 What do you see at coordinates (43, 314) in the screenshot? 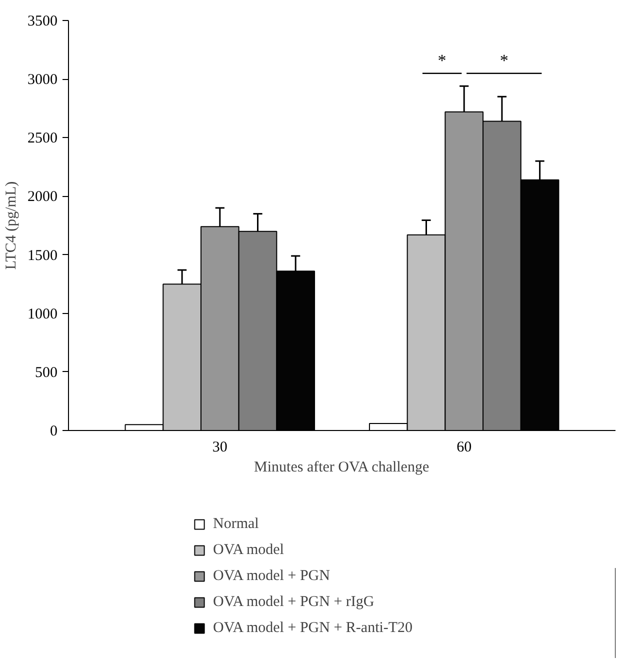
I see `y-tick-label: 1000` at bounding box center [43, 314].